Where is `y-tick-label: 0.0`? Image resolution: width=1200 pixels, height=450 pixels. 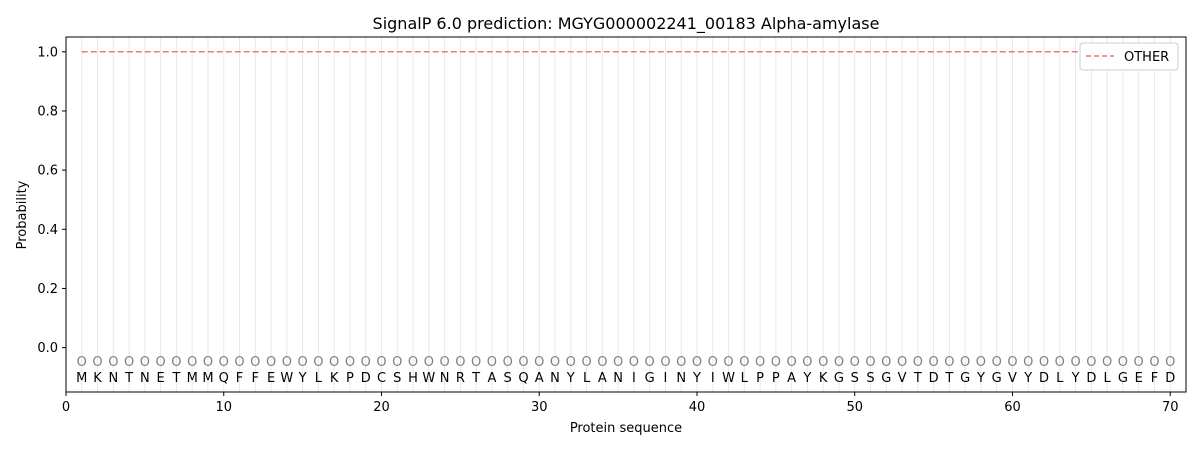 y-tick-label: 0.0 is located at coordinates (47, 348).